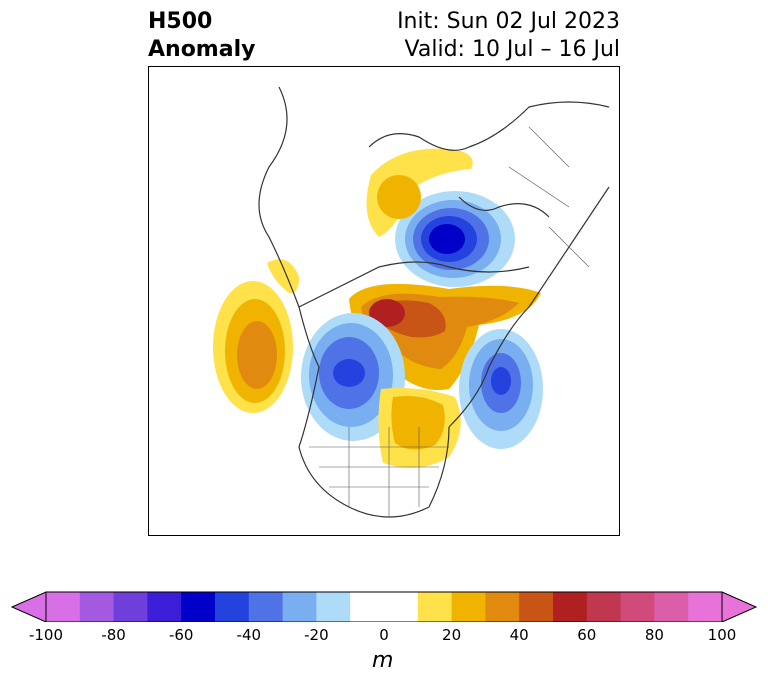 Image resolution: width=768 pixels, height=686 pixels. I want to click on colorbar-tick-label: 0, so click(384, 635).